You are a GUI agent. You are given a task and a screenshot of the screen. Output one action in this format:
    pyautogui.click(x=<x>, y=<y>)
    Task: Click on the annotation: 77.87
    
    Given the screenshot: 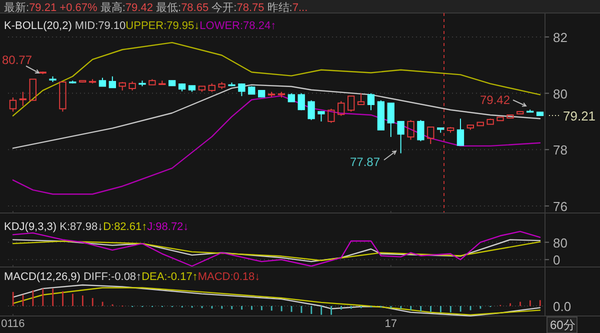 What is the action you would take?
    pyautogui.click(x=365, y=162)
    